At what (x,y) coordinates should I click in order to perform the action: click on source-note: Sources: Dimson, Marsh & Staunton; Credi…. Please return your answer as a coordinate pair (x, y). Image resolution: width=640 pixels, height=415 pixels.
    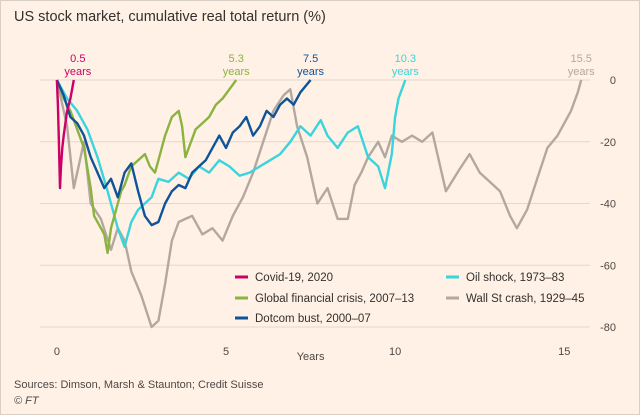
    Looking at the image, I should click on (139, 385).